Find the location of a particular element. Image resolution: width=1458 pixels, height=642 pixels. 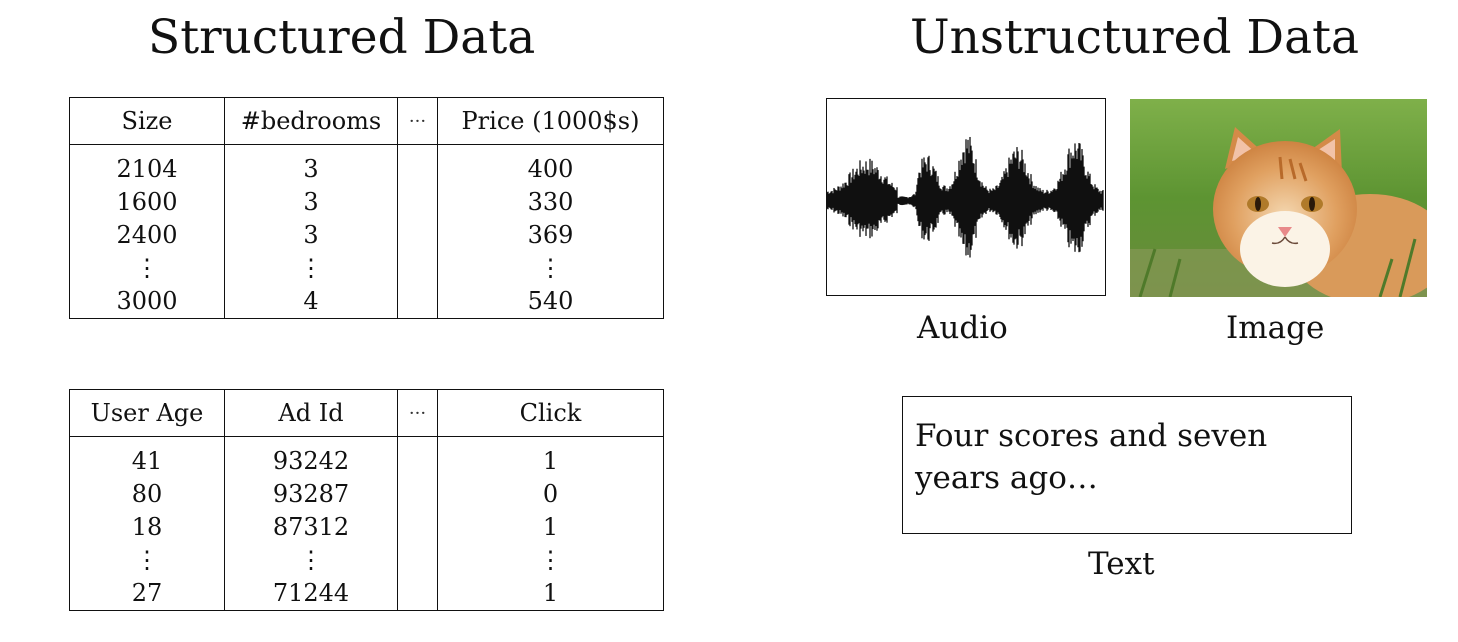

audio-waveform-box is located at coordinates (966, 197).